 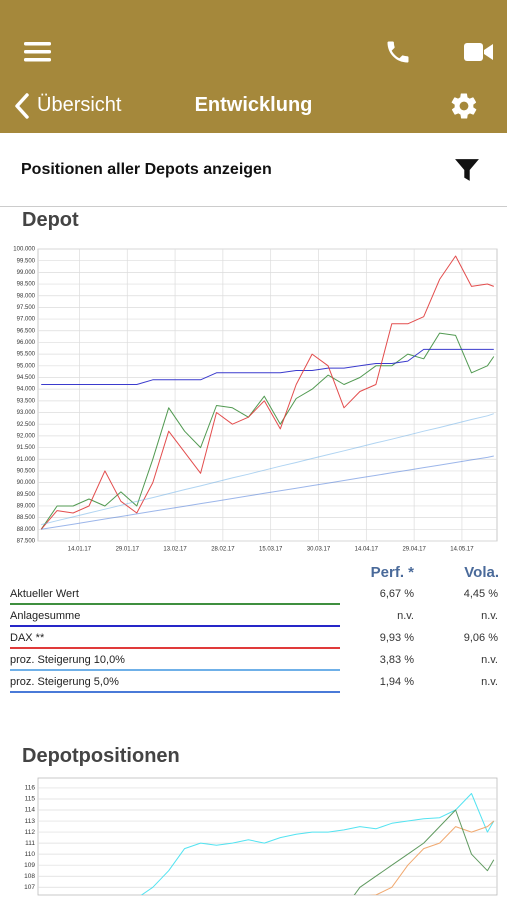 I want to click on y-tick-label: 88.000, so click(x=26, y=530).